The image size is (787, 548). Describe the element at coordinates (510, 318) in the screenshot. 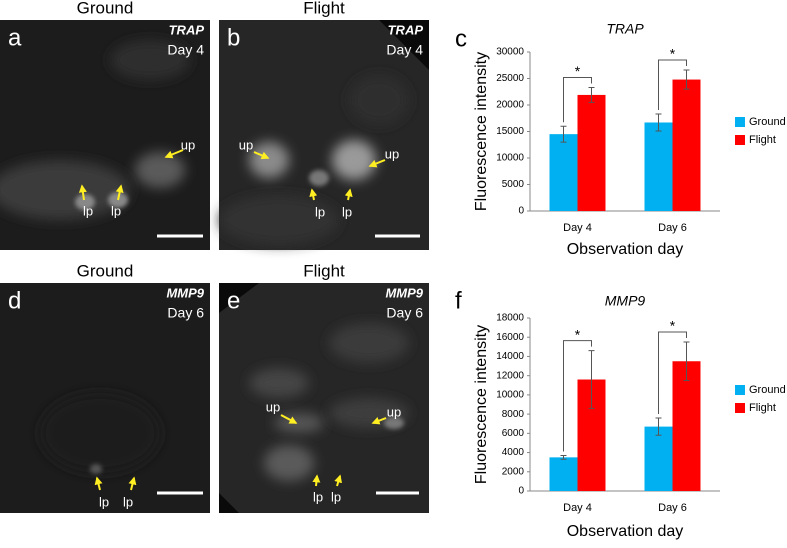

I see `y-tick-label: 18000` at that location.